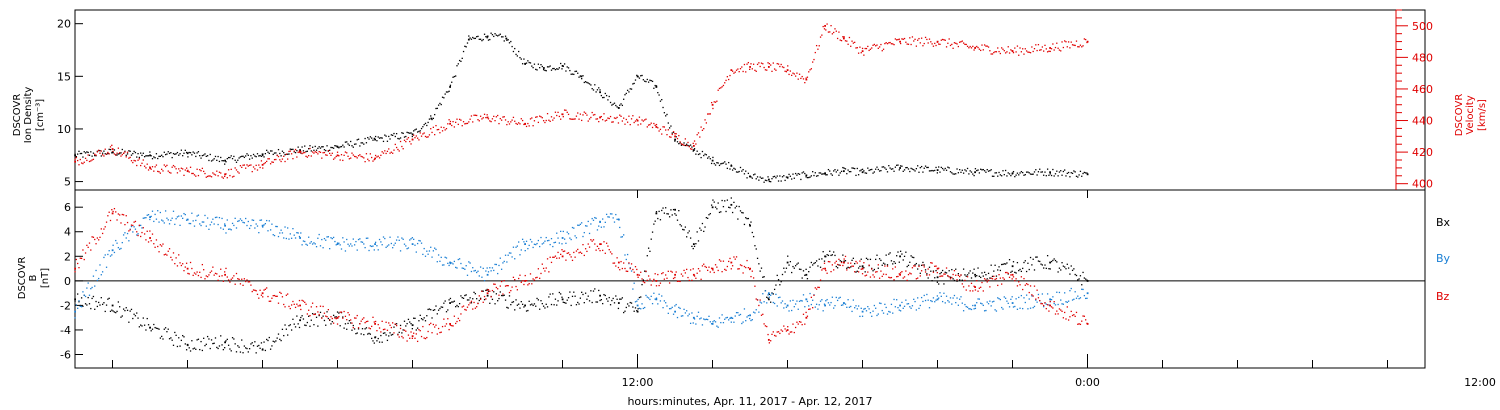  I want to click on b-tick-label: 4, so click(67, 232).